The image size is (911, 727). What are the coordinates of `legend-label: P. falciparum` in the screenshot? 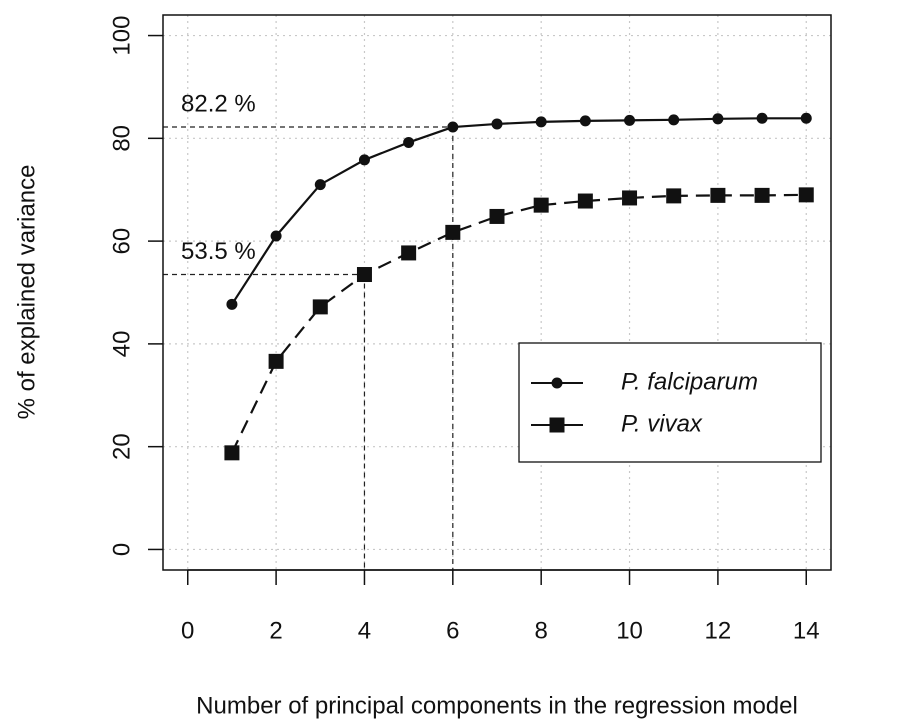 It's located at (689, 381).